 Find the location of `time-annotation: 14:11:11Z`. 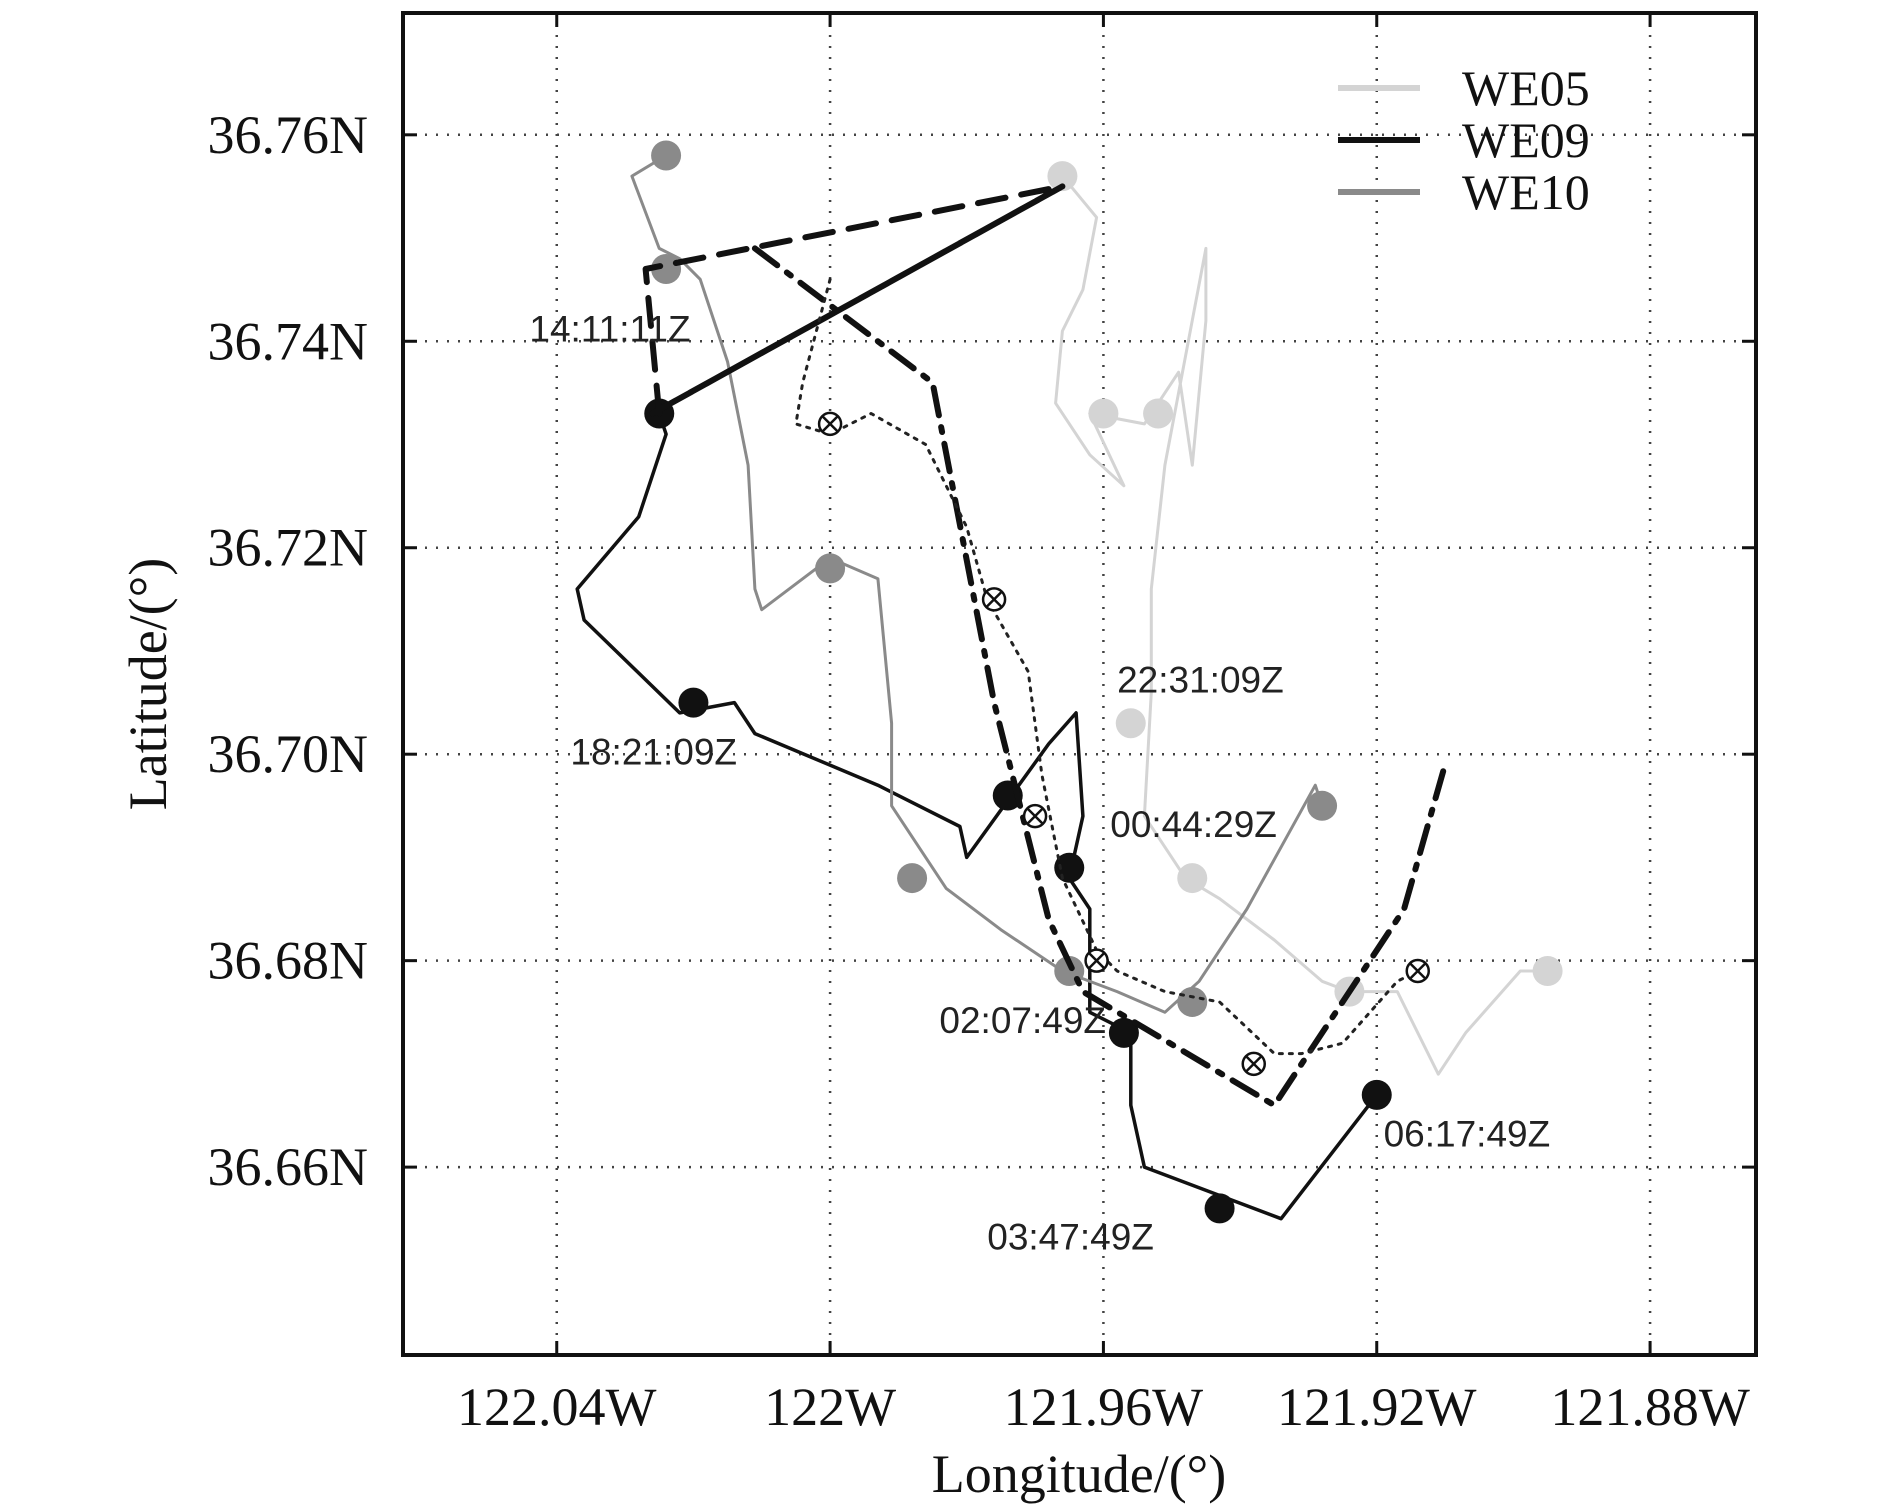

time-annotation: 14:11:11Z is located at coordinates (609, 328).